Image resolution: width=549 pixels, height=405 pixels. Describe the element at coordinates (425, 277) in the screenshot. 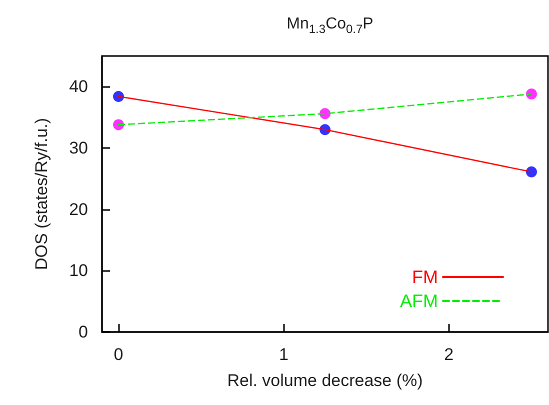

I see `legend-label: FM` at that location.